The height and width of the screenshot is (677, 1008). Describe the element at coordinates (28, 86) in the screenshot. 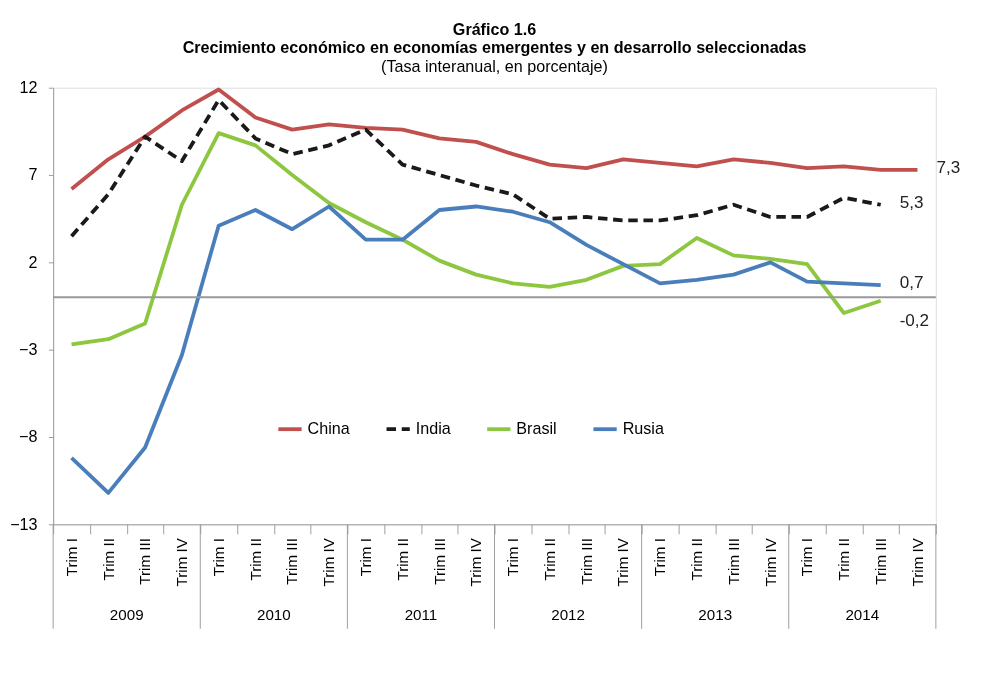

I see `y-tick-label: 12` at that location.